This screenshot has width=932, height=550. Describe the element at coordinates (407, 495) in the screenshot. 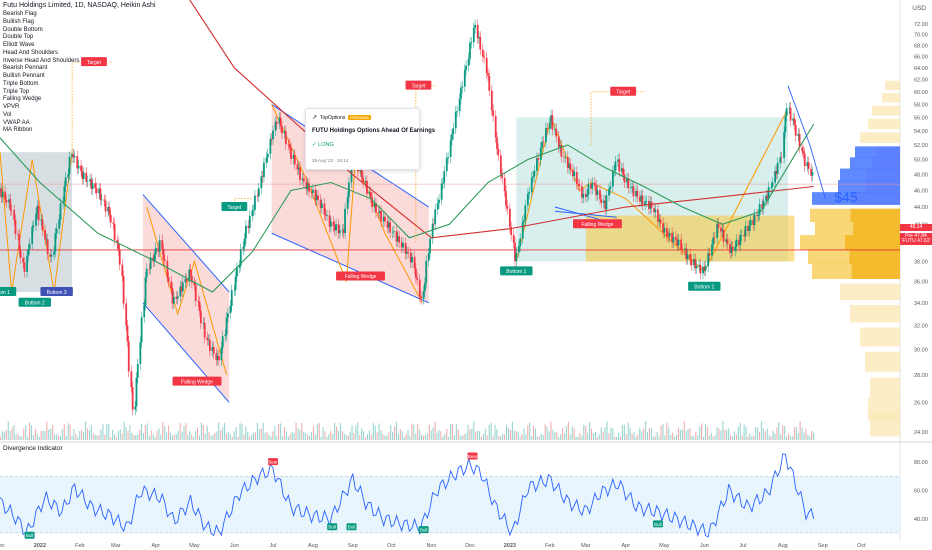

I see `rsi-line` at that location.